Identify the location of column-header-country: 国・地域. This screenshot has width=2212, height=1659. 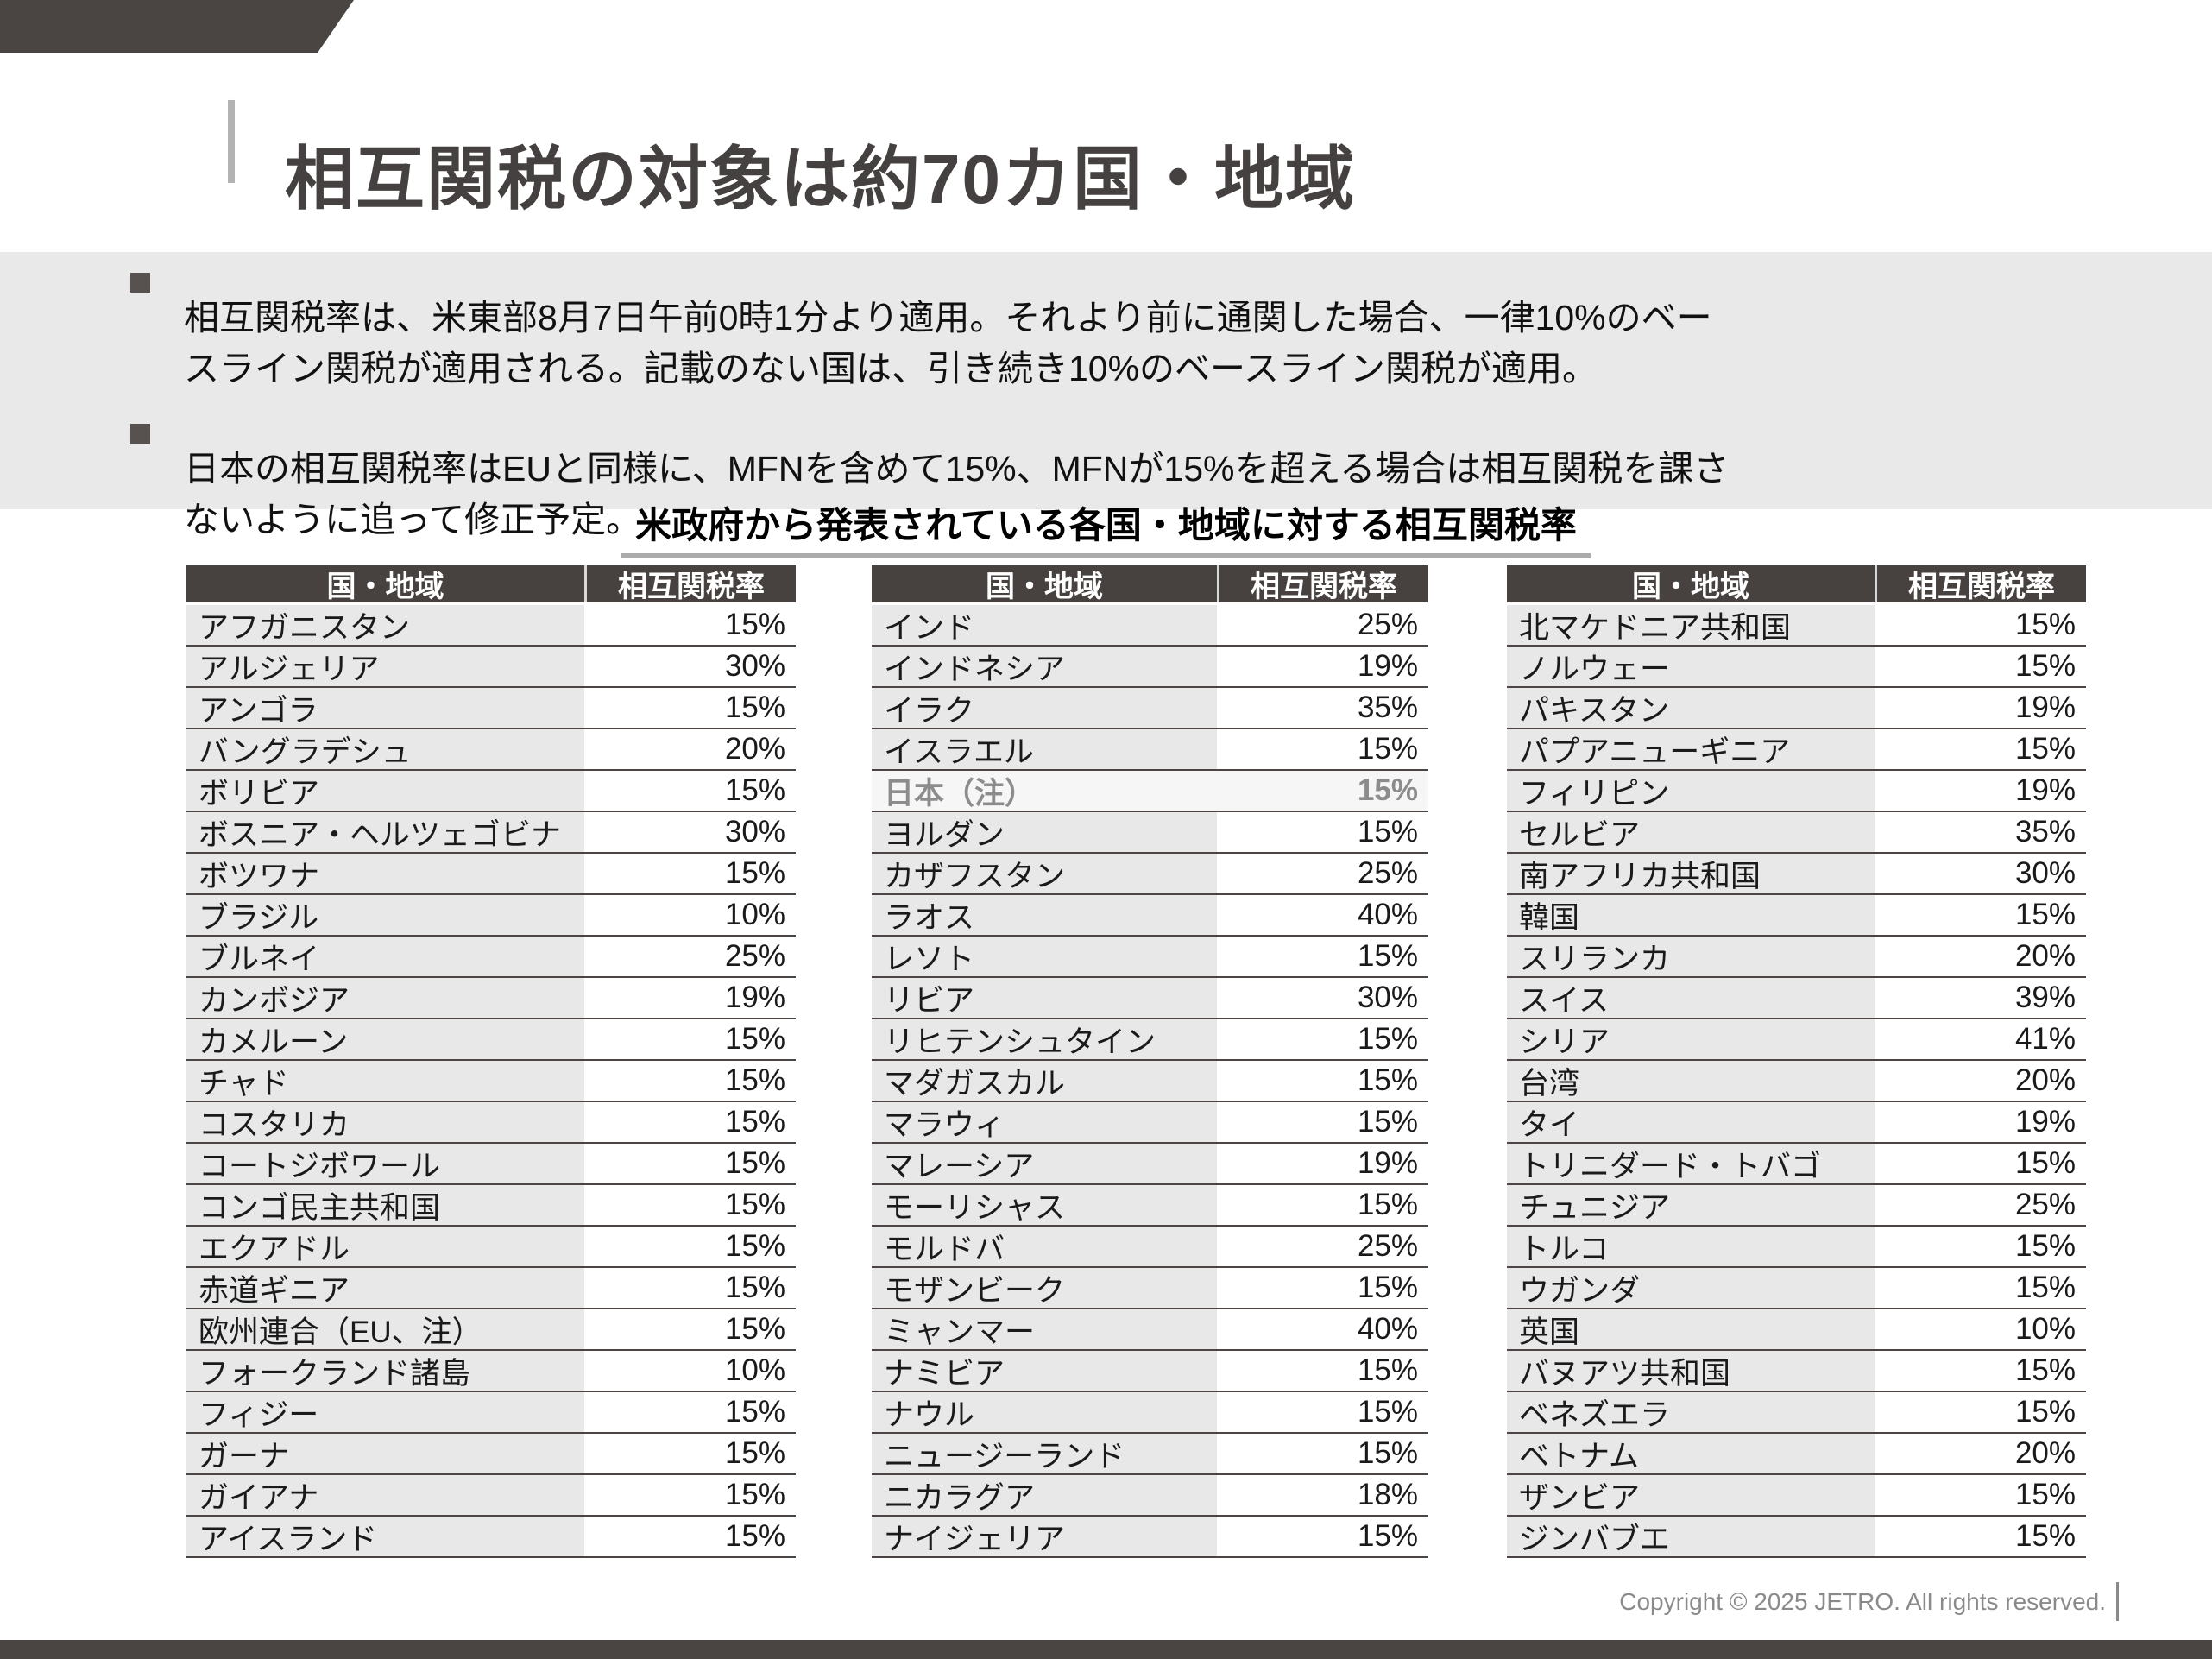
(1044, 587).